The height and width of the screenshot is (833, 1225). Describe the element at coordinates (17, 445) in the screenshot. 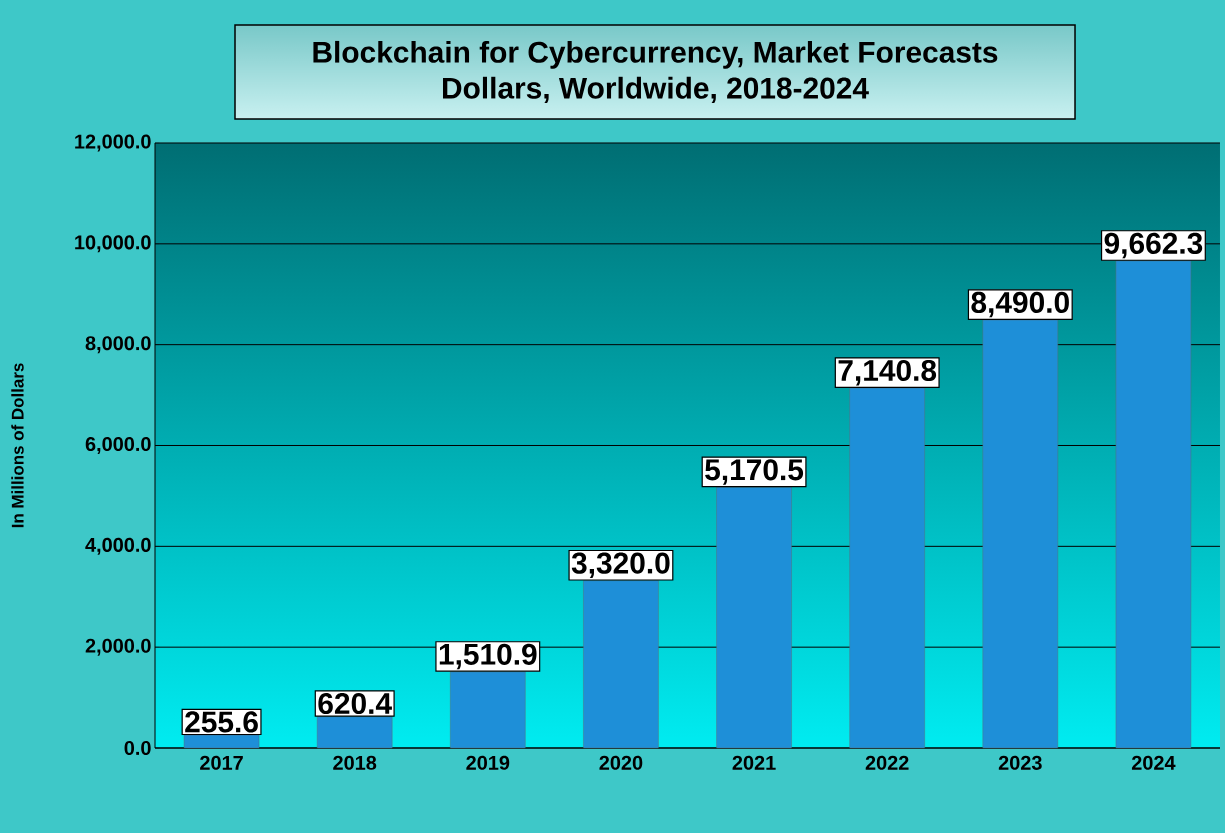

I see `y-axis-title: In Millions of Dollars` at that location.